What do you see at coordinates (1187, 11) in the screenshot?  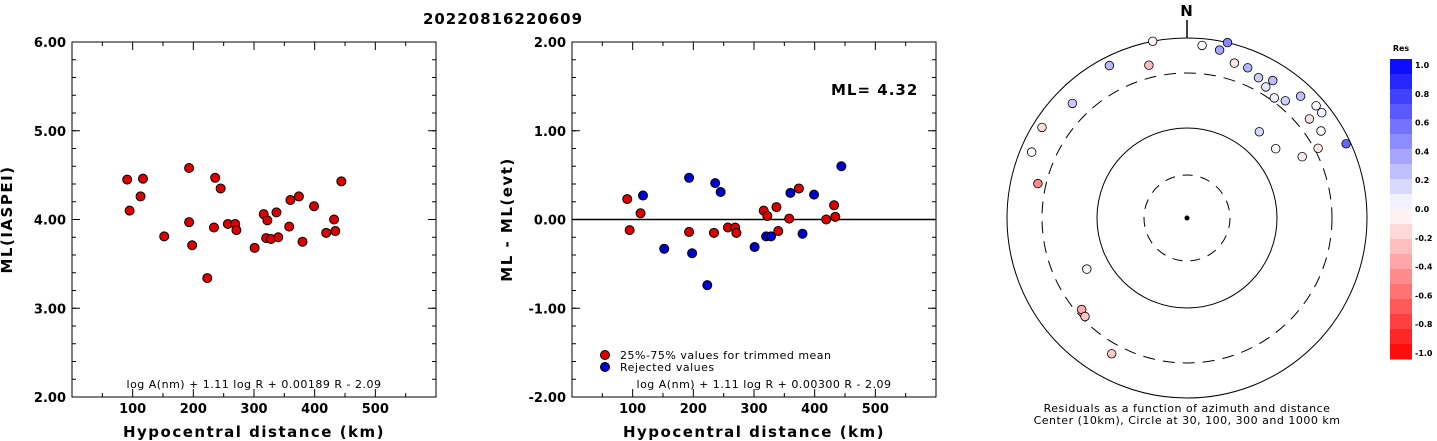 I see `north-label: N` at bounding box center [1187, 11].